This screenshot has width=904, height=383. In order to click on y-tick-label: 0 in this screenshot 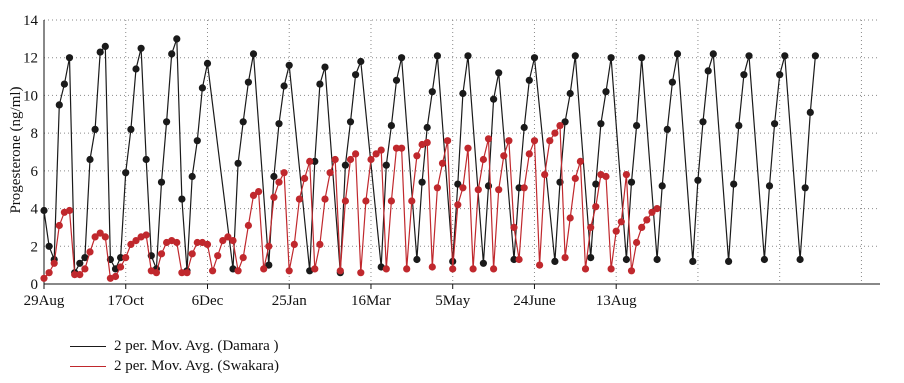, I will do `click(35, 285)`.